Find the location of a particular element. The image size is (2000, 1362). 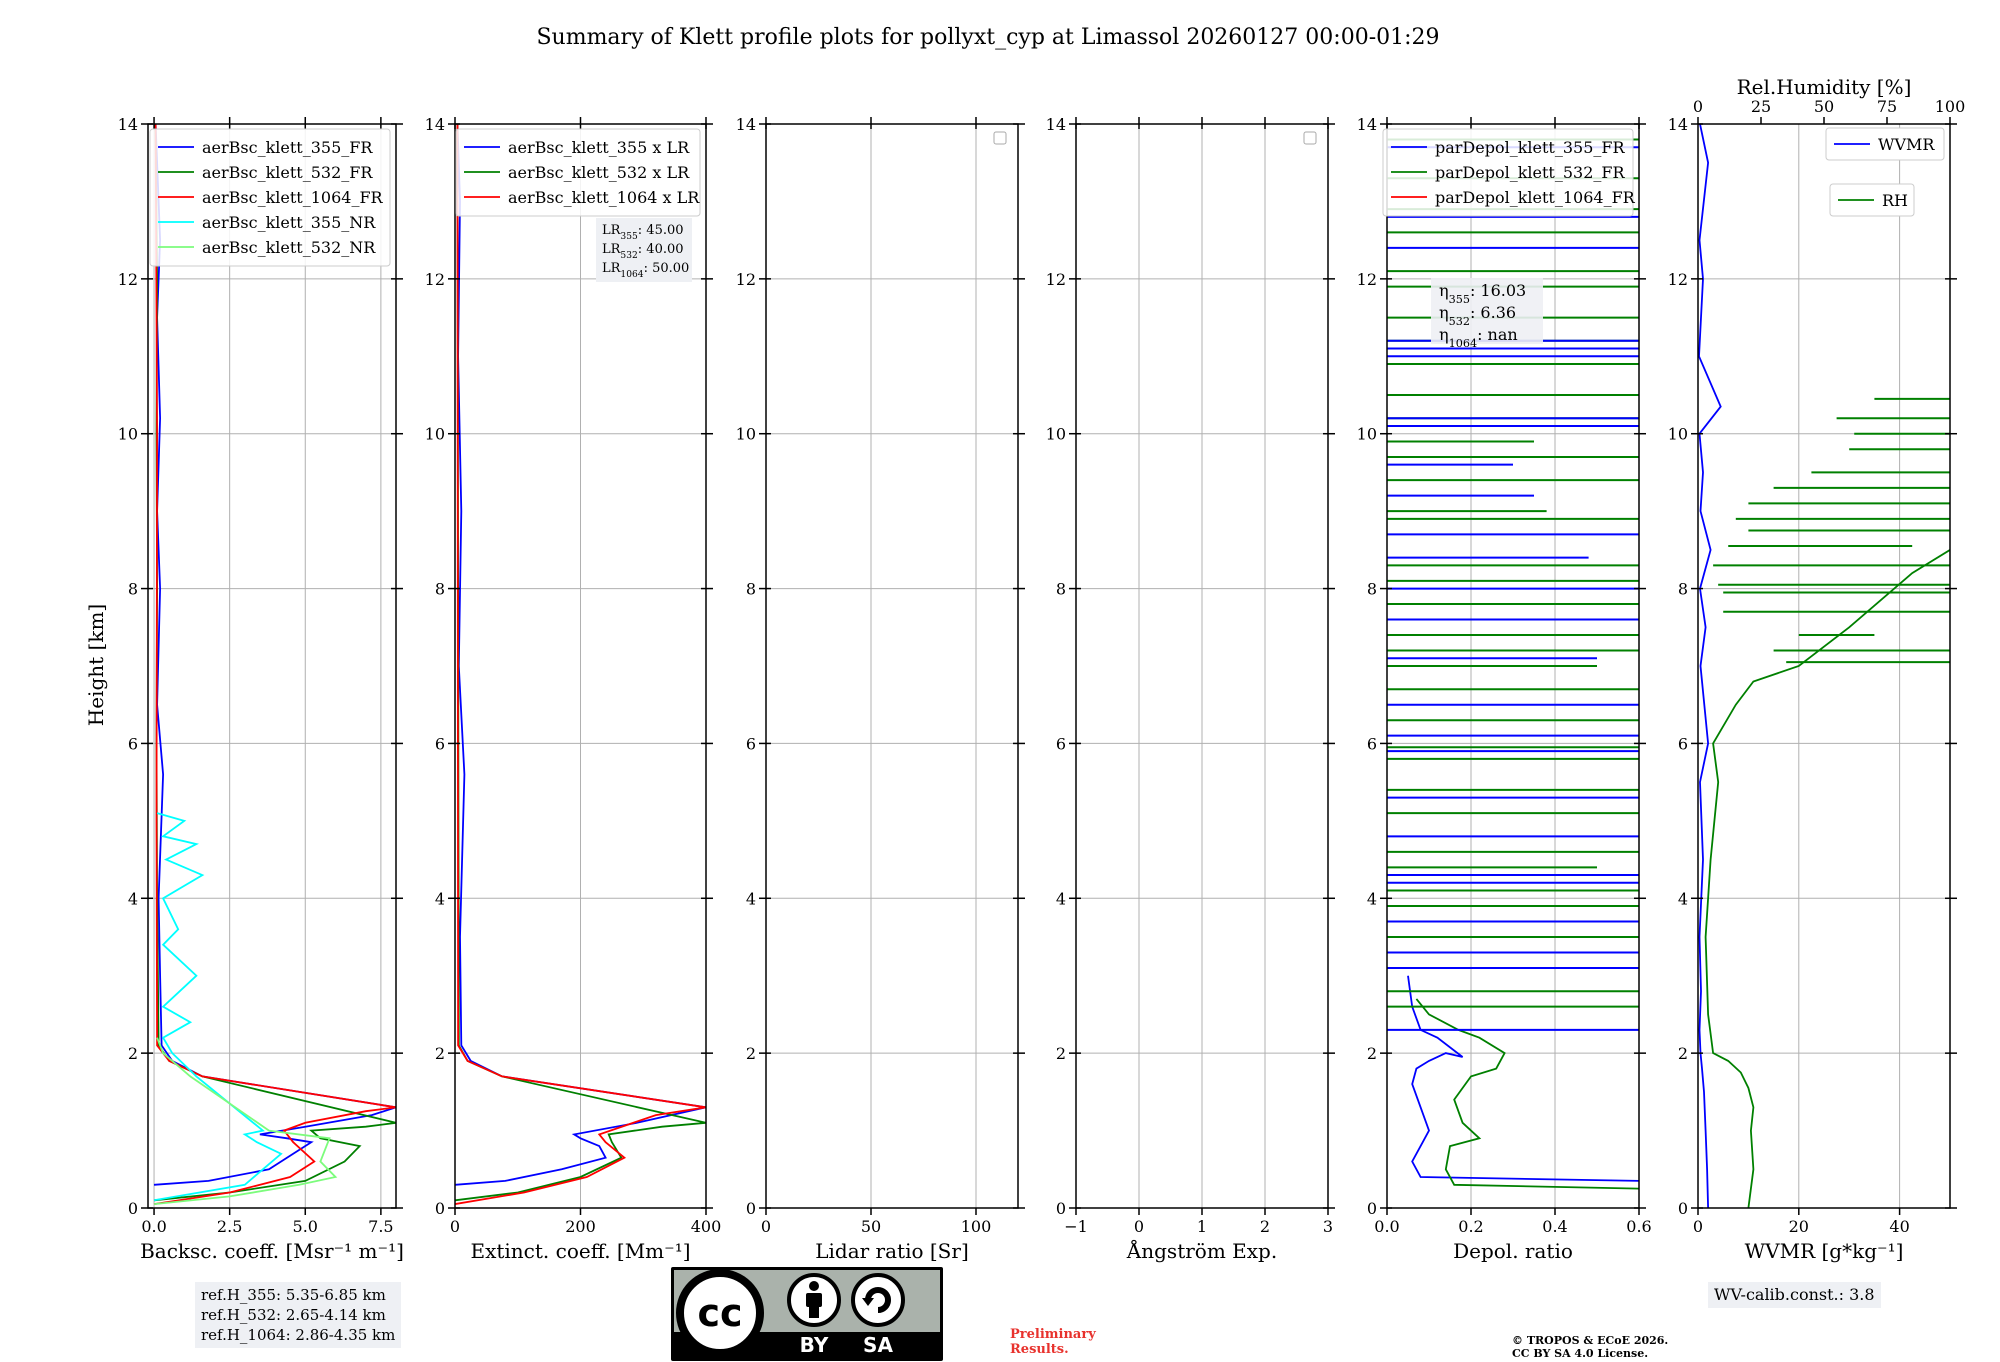

sa-label: SA is located at coordinates (878, 1345).